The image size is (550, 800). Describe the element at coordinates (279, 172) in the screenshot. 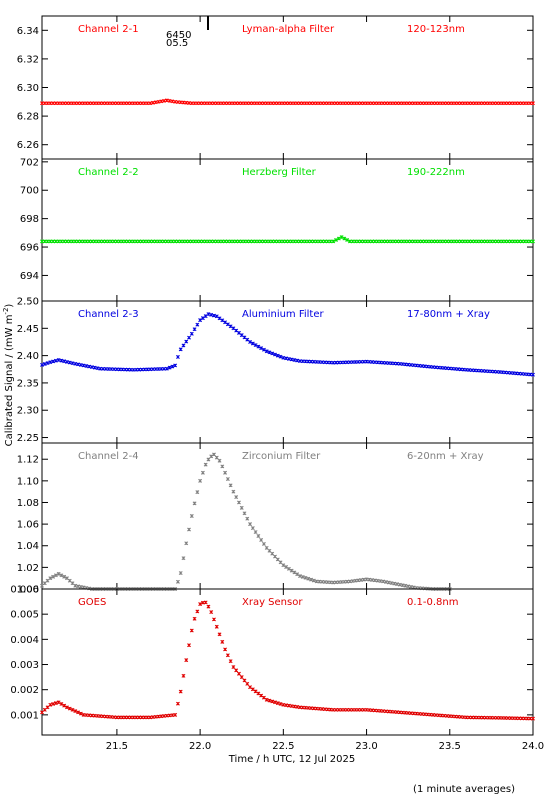

I see `panel-label-mid: Herzberg Filter` at that location.